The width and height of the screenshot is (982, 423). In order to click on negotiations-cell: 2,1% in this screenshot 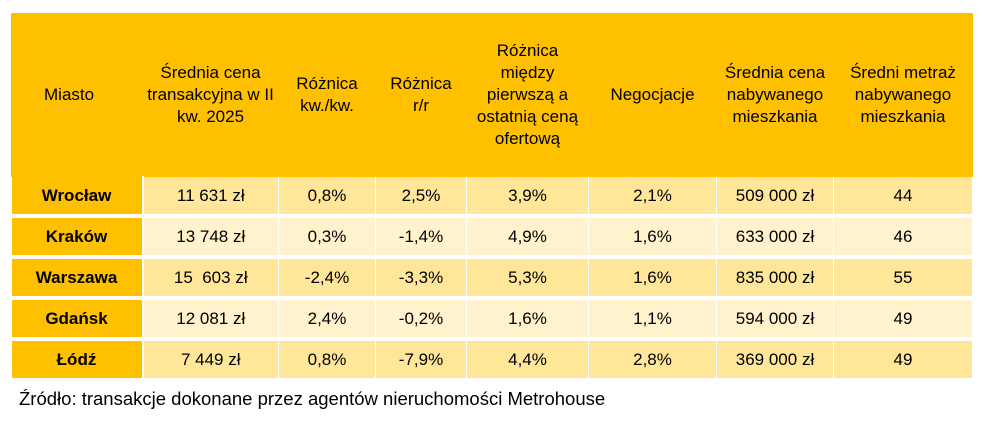, I will do `click(652, 197)`.